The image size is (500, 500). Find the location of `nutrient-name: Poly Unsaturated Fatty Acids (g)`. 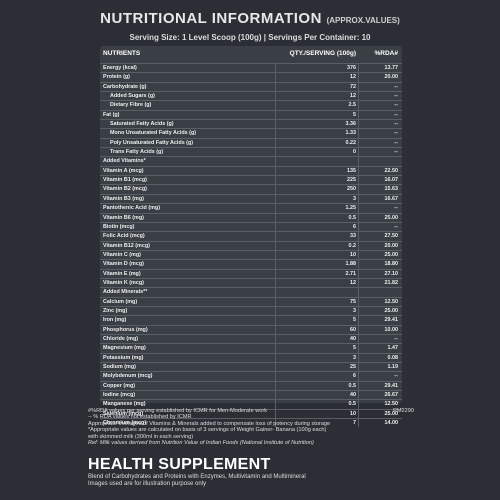

nutrient-name: Poly Unsaturated Fatty Acids (g) is located at coordinates (152, 142).